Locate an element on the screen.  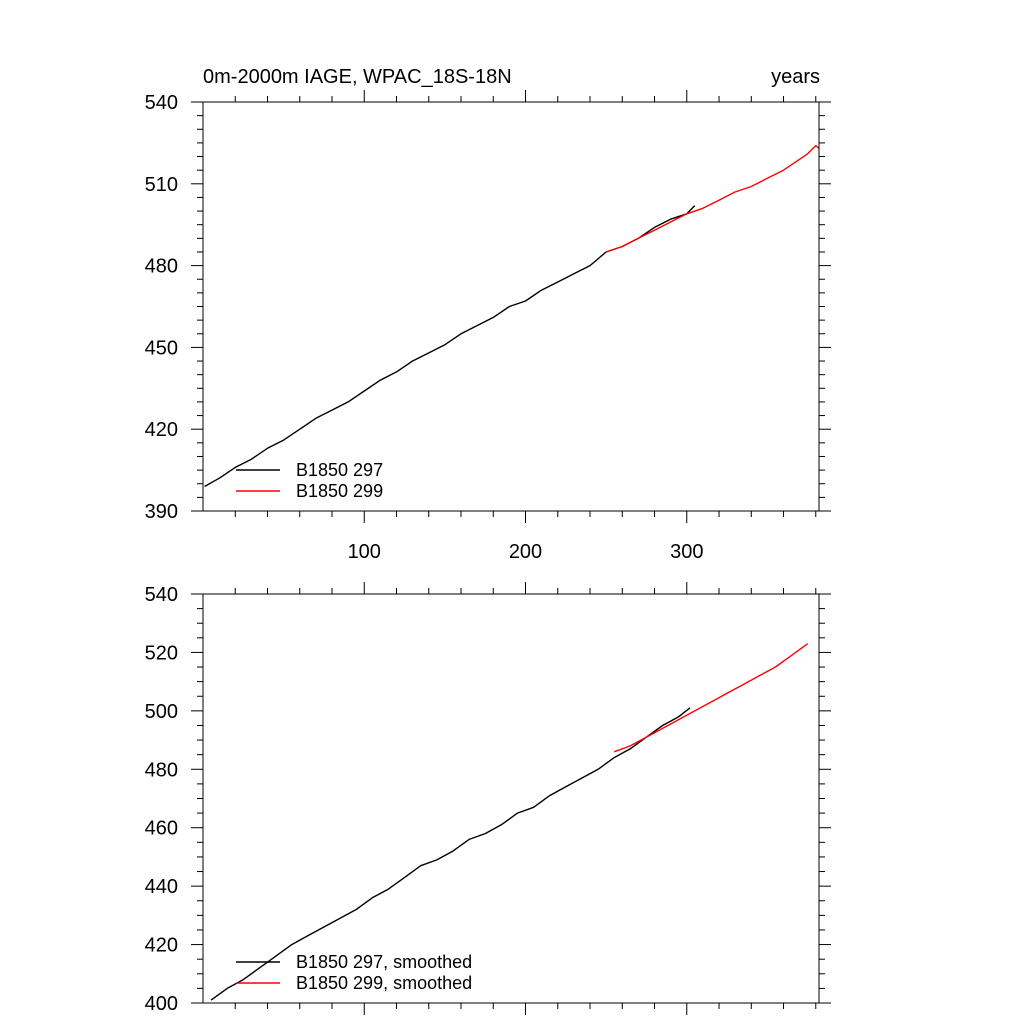
legend-label-b1850-299: B1850 299 is located at coordinates (339, 491).